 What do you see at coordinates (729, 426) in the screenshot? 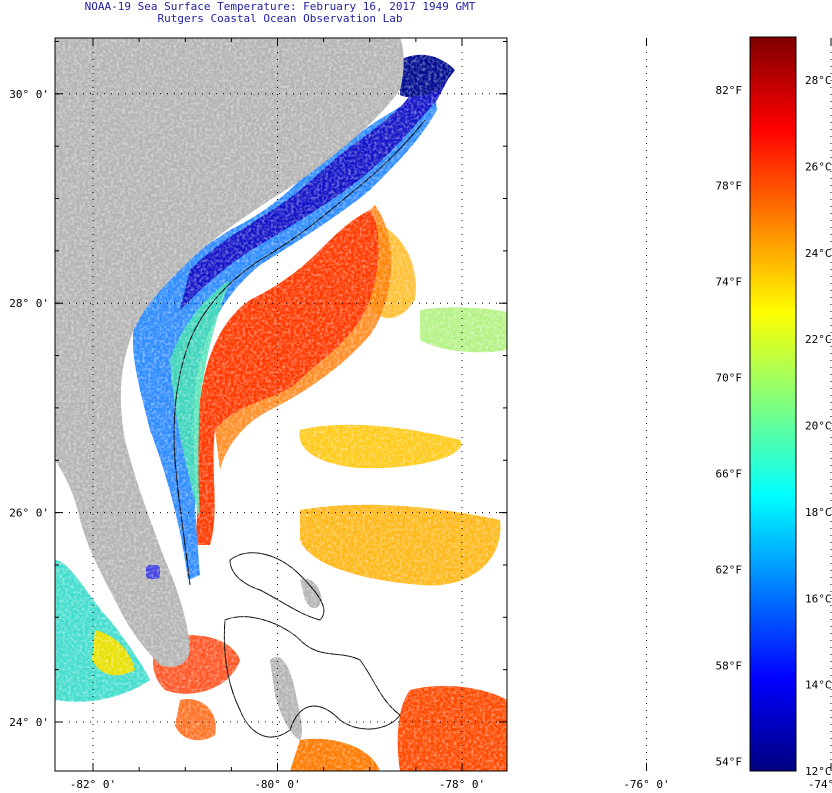
I see `colorbar-fahrenheit-labels: 54°F 58°F 62°F 66°F 70°F 74°F 78°F 82°F` at bounding box center [729, 426].